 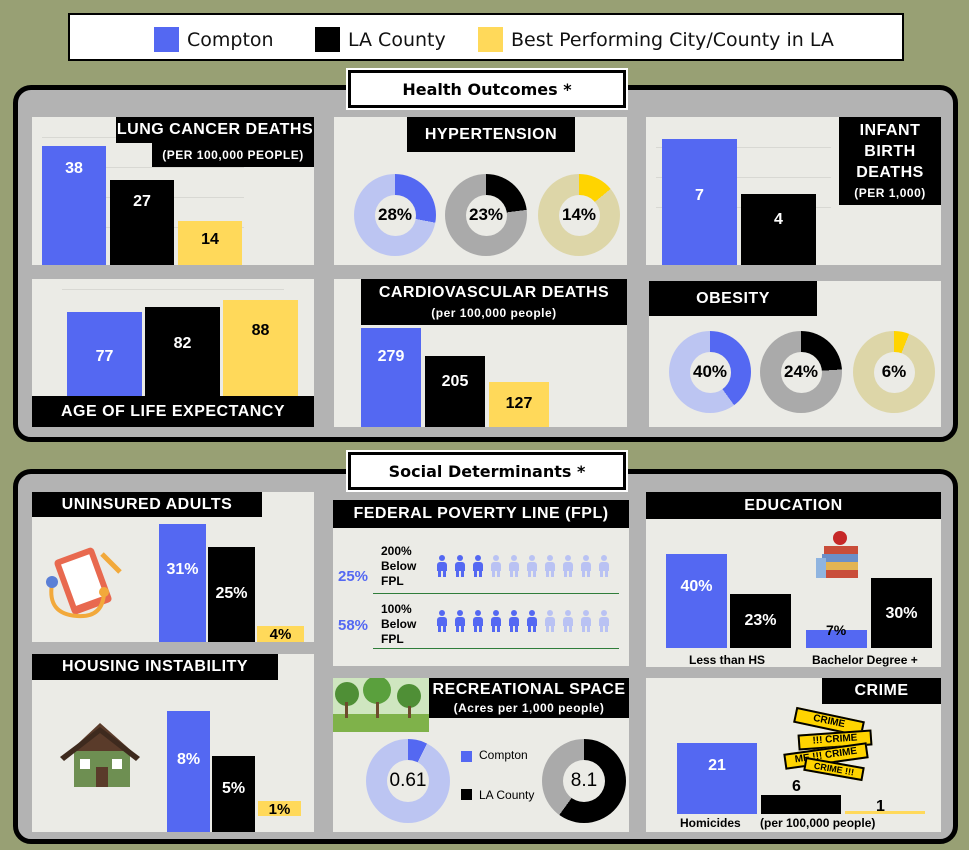 I want to click on hypertension-panel: HYPERTENSION 28% 23% 14%, so click(x=480, y=191).